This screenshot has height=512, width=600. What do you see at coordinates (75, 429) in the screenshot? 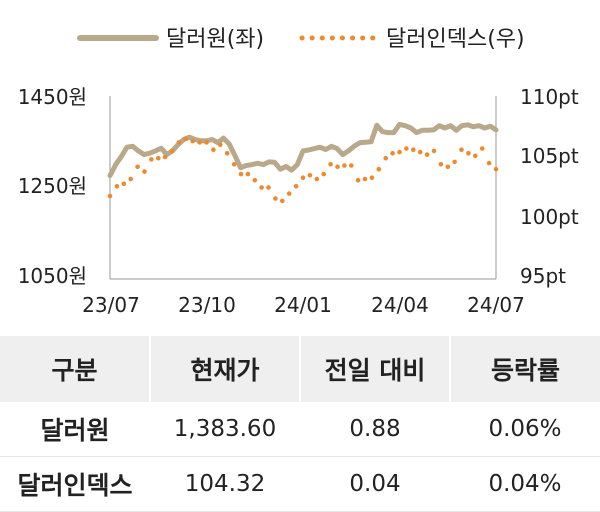
I see `row-label: 달러원` at bounding box center [75, 429].